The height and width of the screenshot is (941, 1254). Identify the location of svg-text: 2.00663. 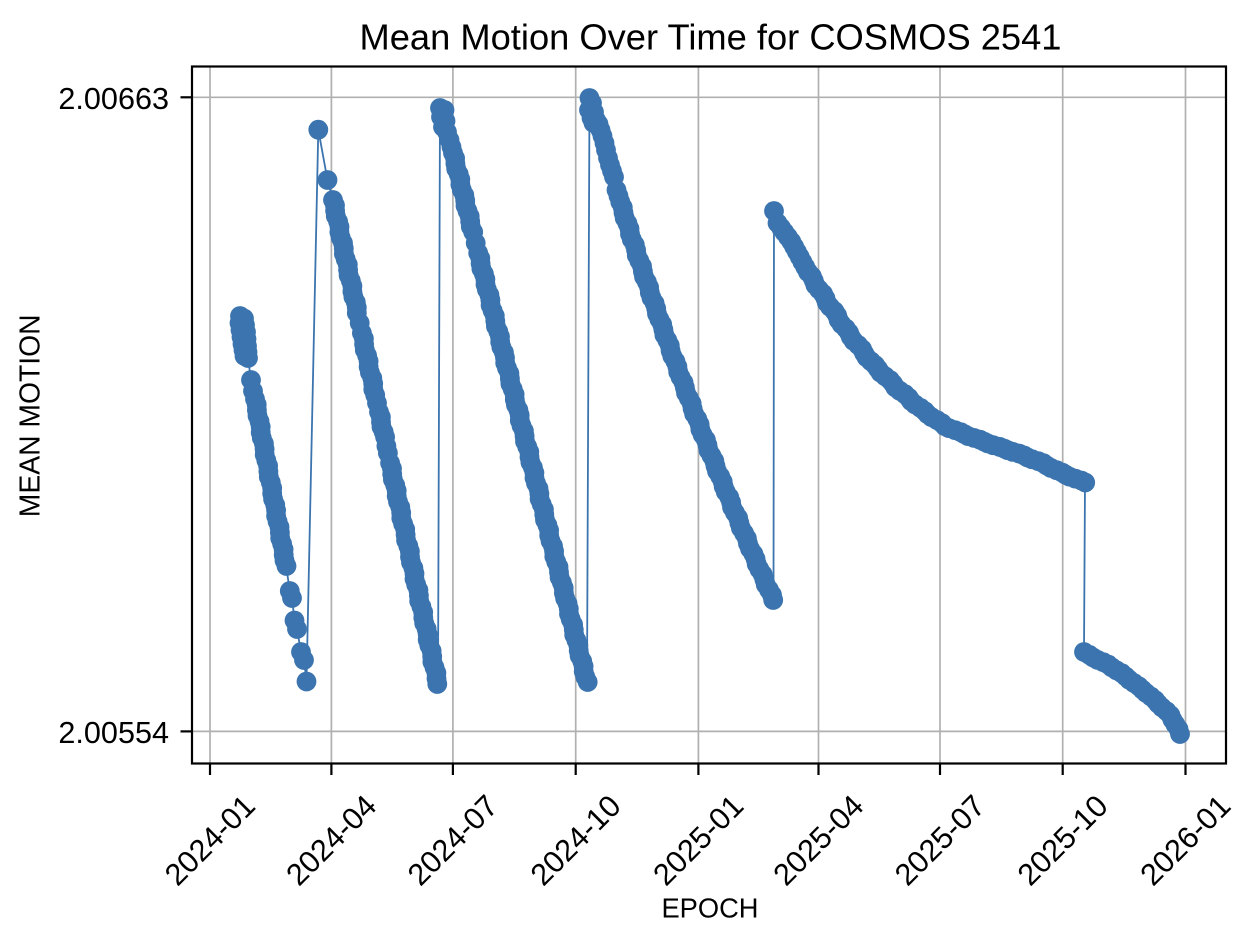
(113, 99).